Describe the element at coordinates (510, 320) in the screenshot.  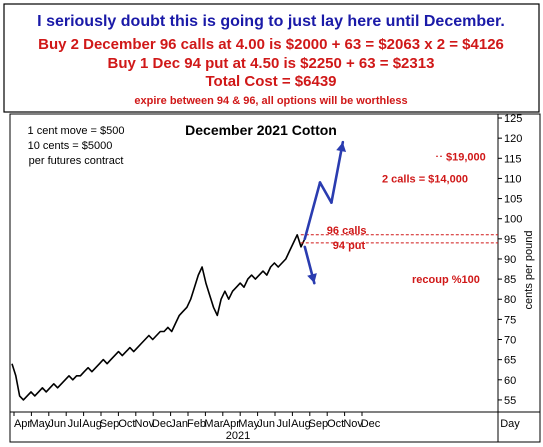
I see `y-tick-label: 75` at that location.